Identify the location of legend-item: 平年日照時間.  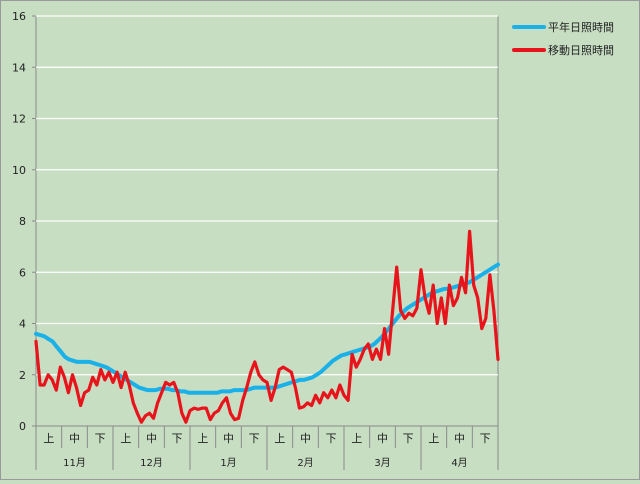
(563, 27).